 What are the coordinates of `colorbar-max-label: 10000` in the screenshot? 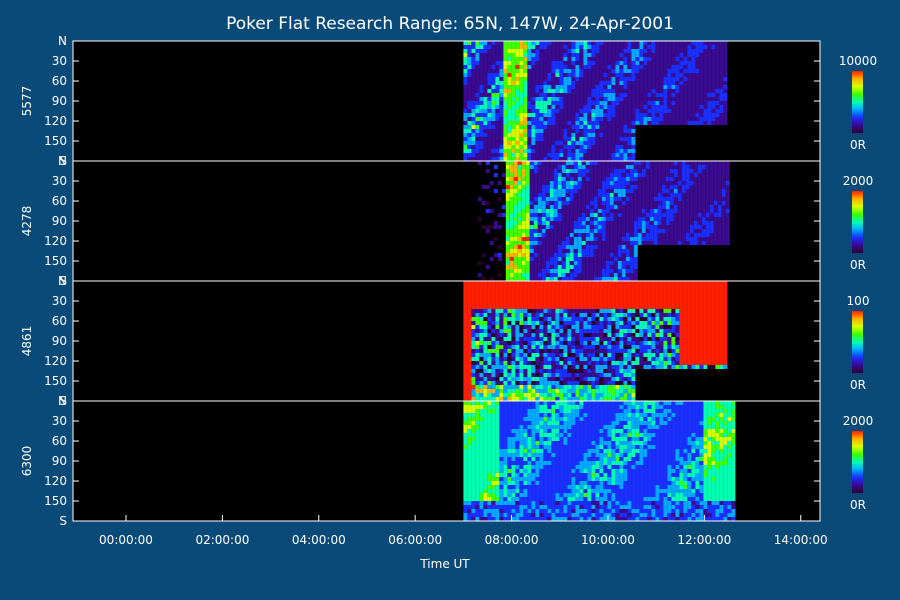 It's located at (858, 61).